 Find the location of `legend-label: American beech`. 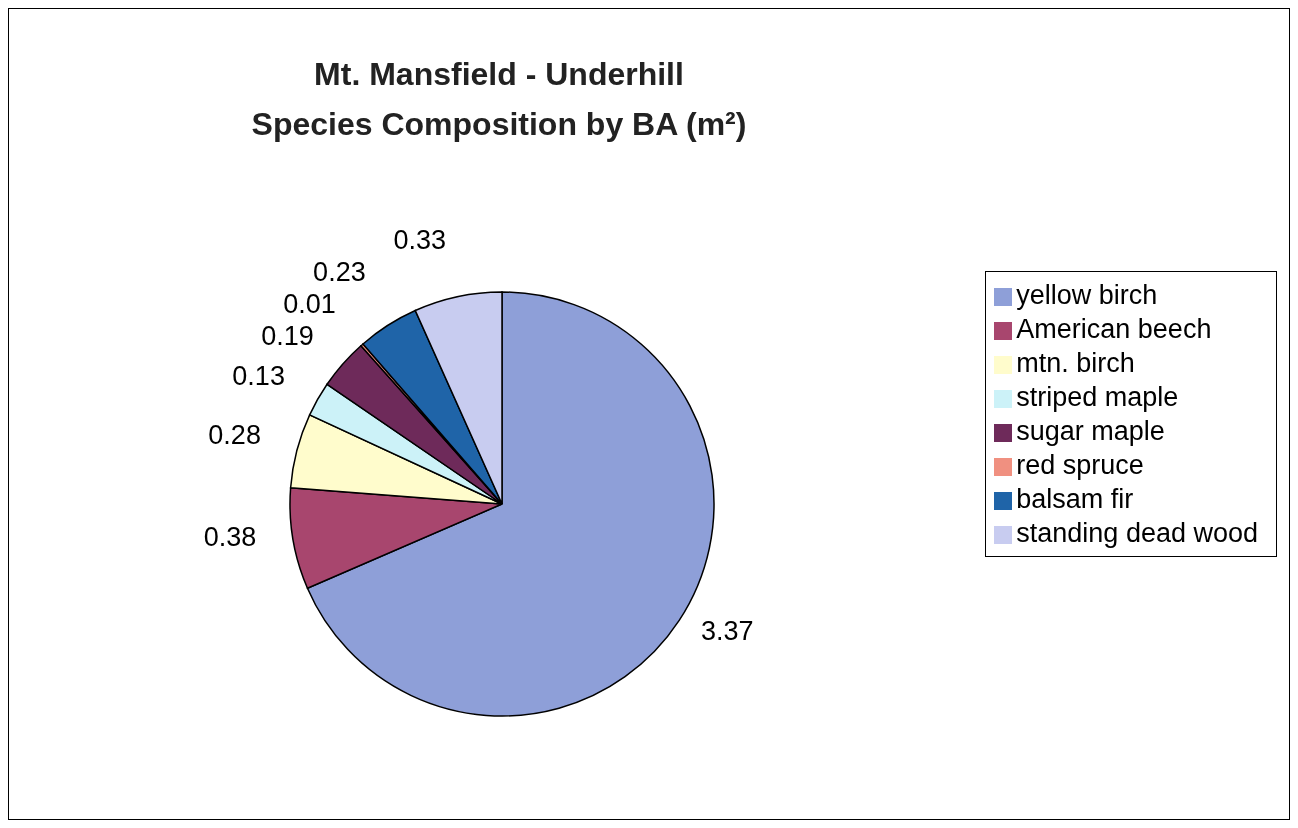

legend-label: American beech is located at coordinates (1114, 329).